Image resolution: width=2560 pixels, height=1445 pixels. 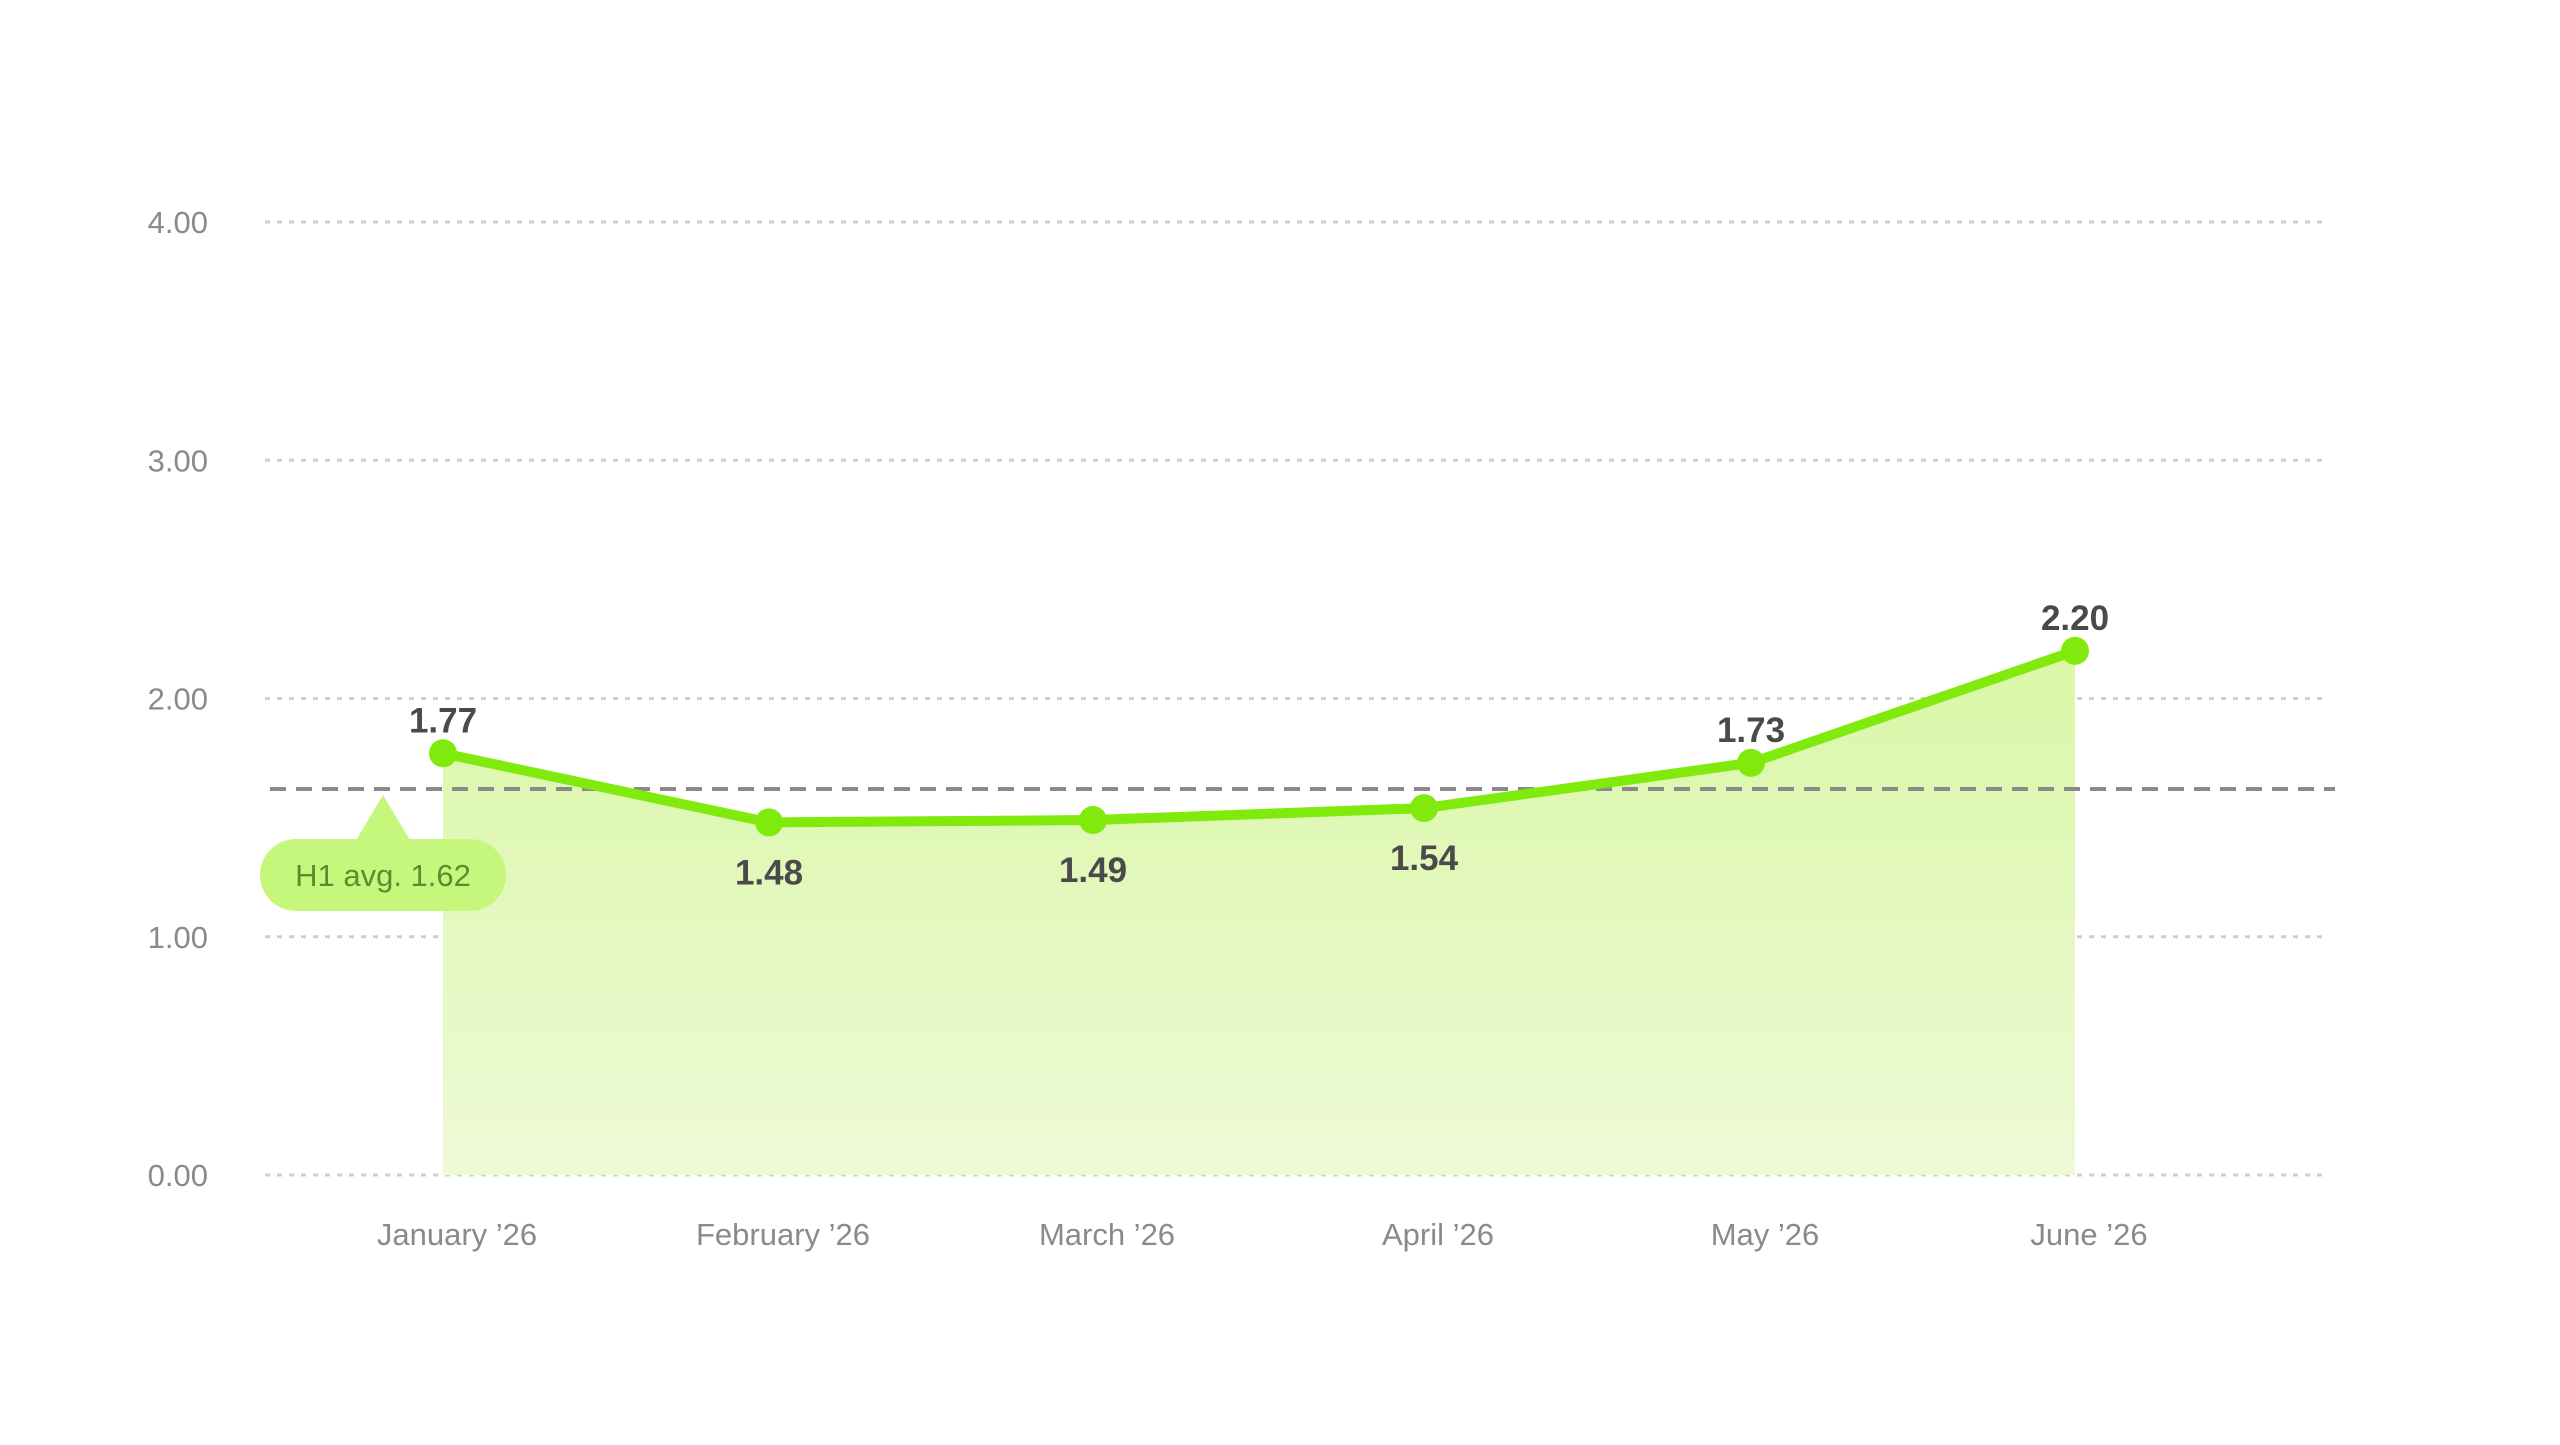 I want to click on average-callout, so click(x=383, y=875).